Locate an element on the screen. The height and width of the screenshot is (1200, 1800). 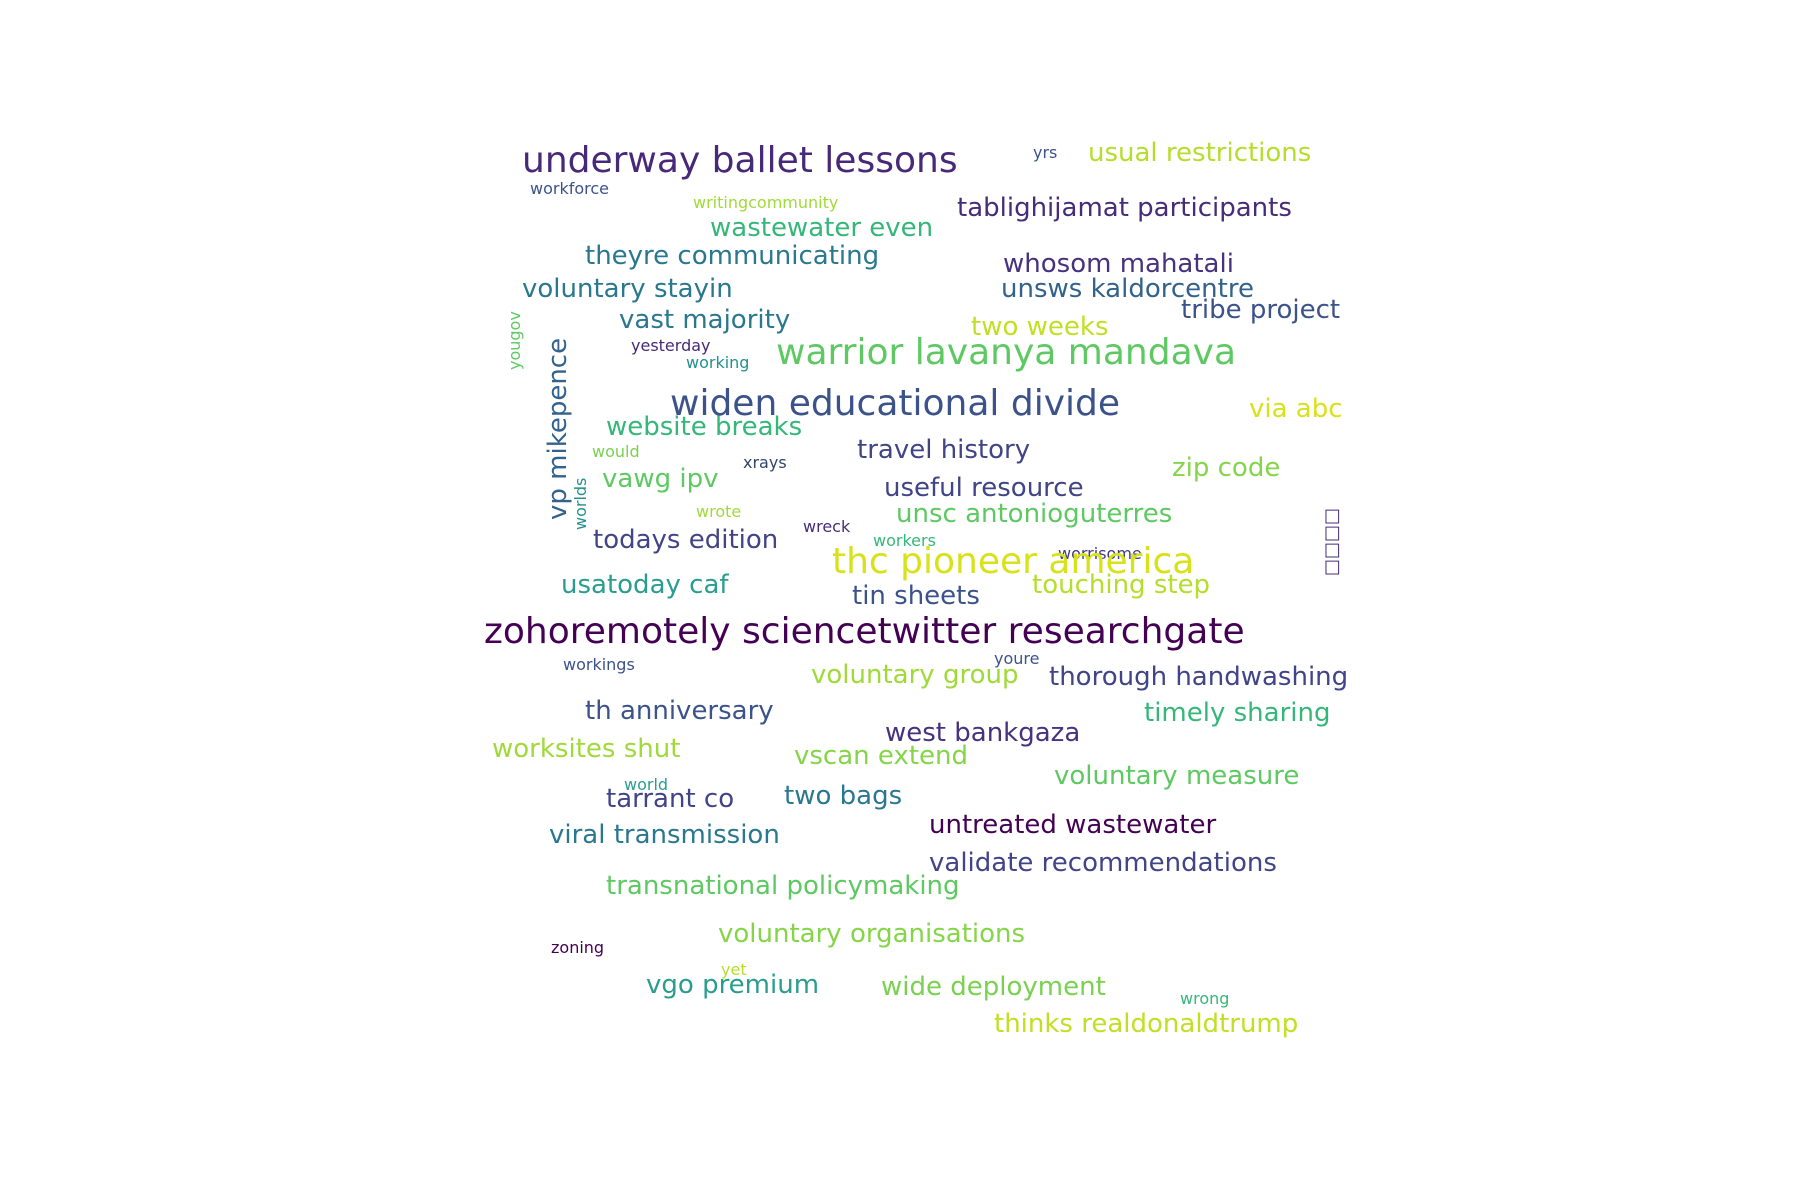
word-cloud-term: theyre communicating is located at coordinates (732, 256).